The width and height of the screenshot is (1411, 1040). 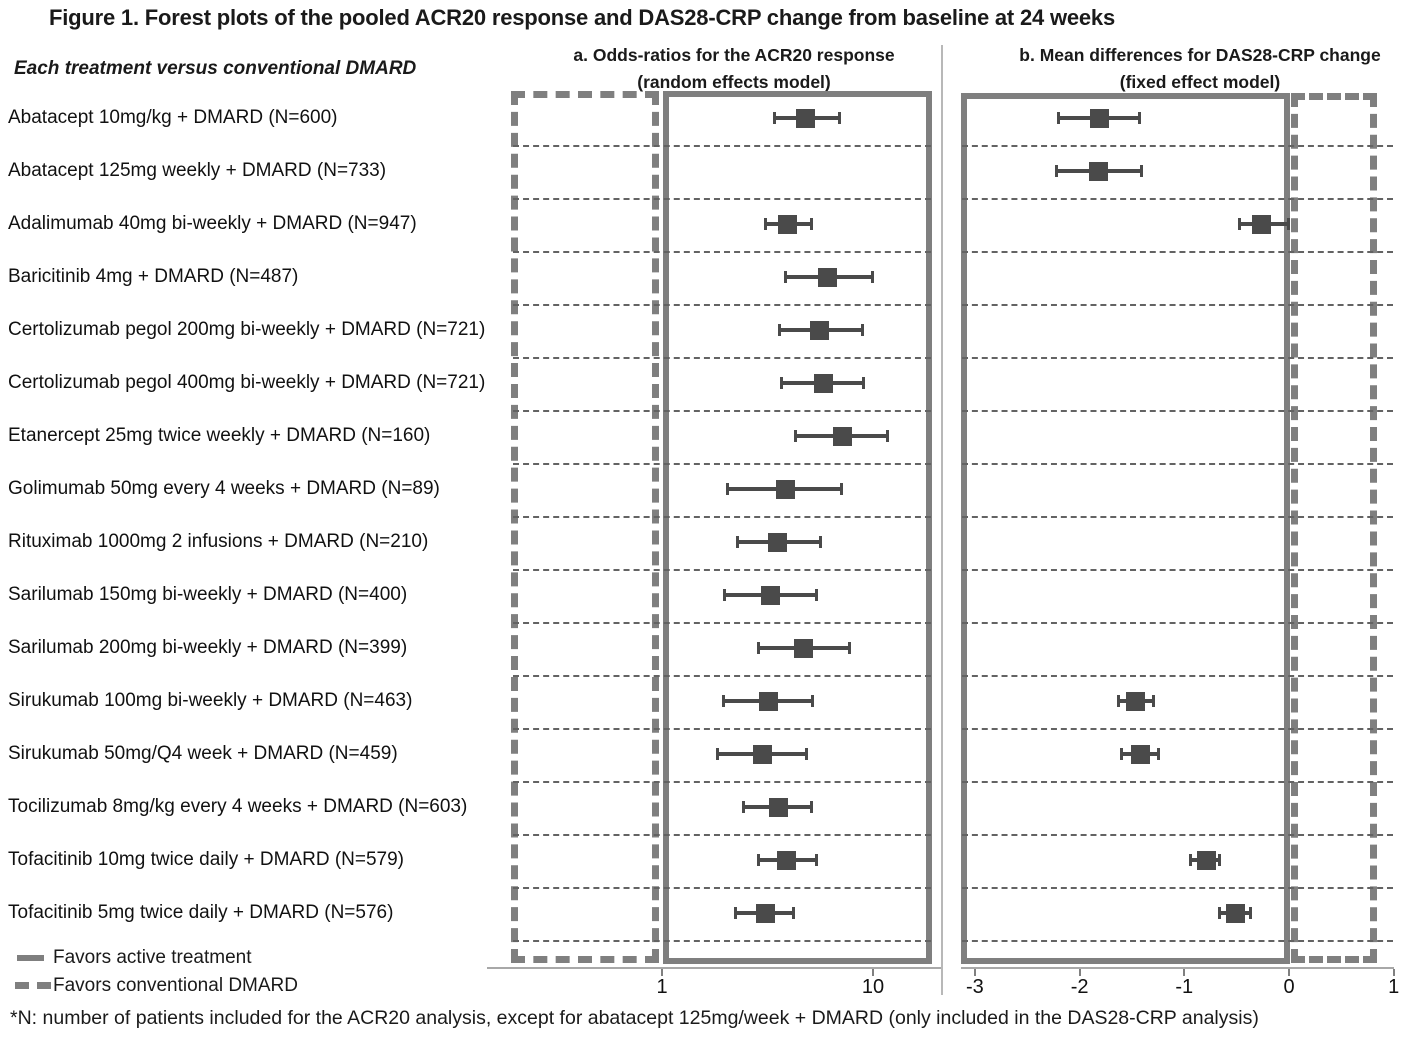 What do you see at coordinates (1177, 968) in the screenshot?
I see `panel-b-x-axis` at bounding box center [1177, 968].